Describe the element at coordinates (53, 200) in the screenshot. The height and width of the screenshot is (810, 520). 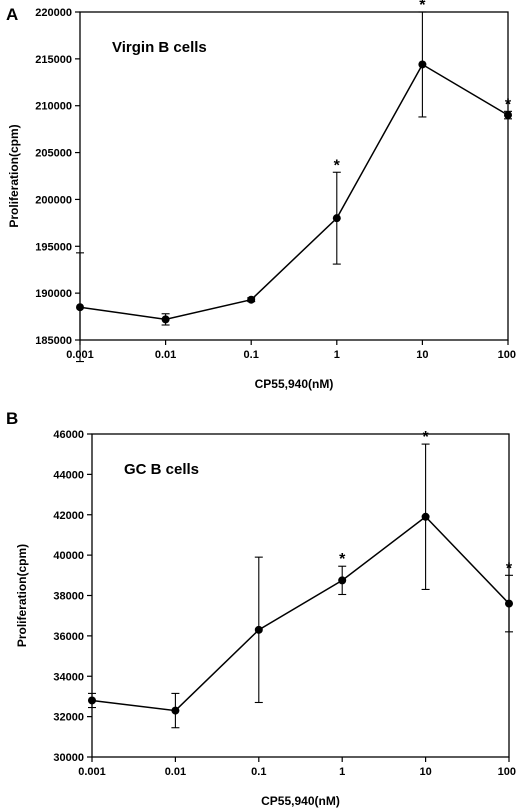
I see `y-tick-label: 200000` at that location.